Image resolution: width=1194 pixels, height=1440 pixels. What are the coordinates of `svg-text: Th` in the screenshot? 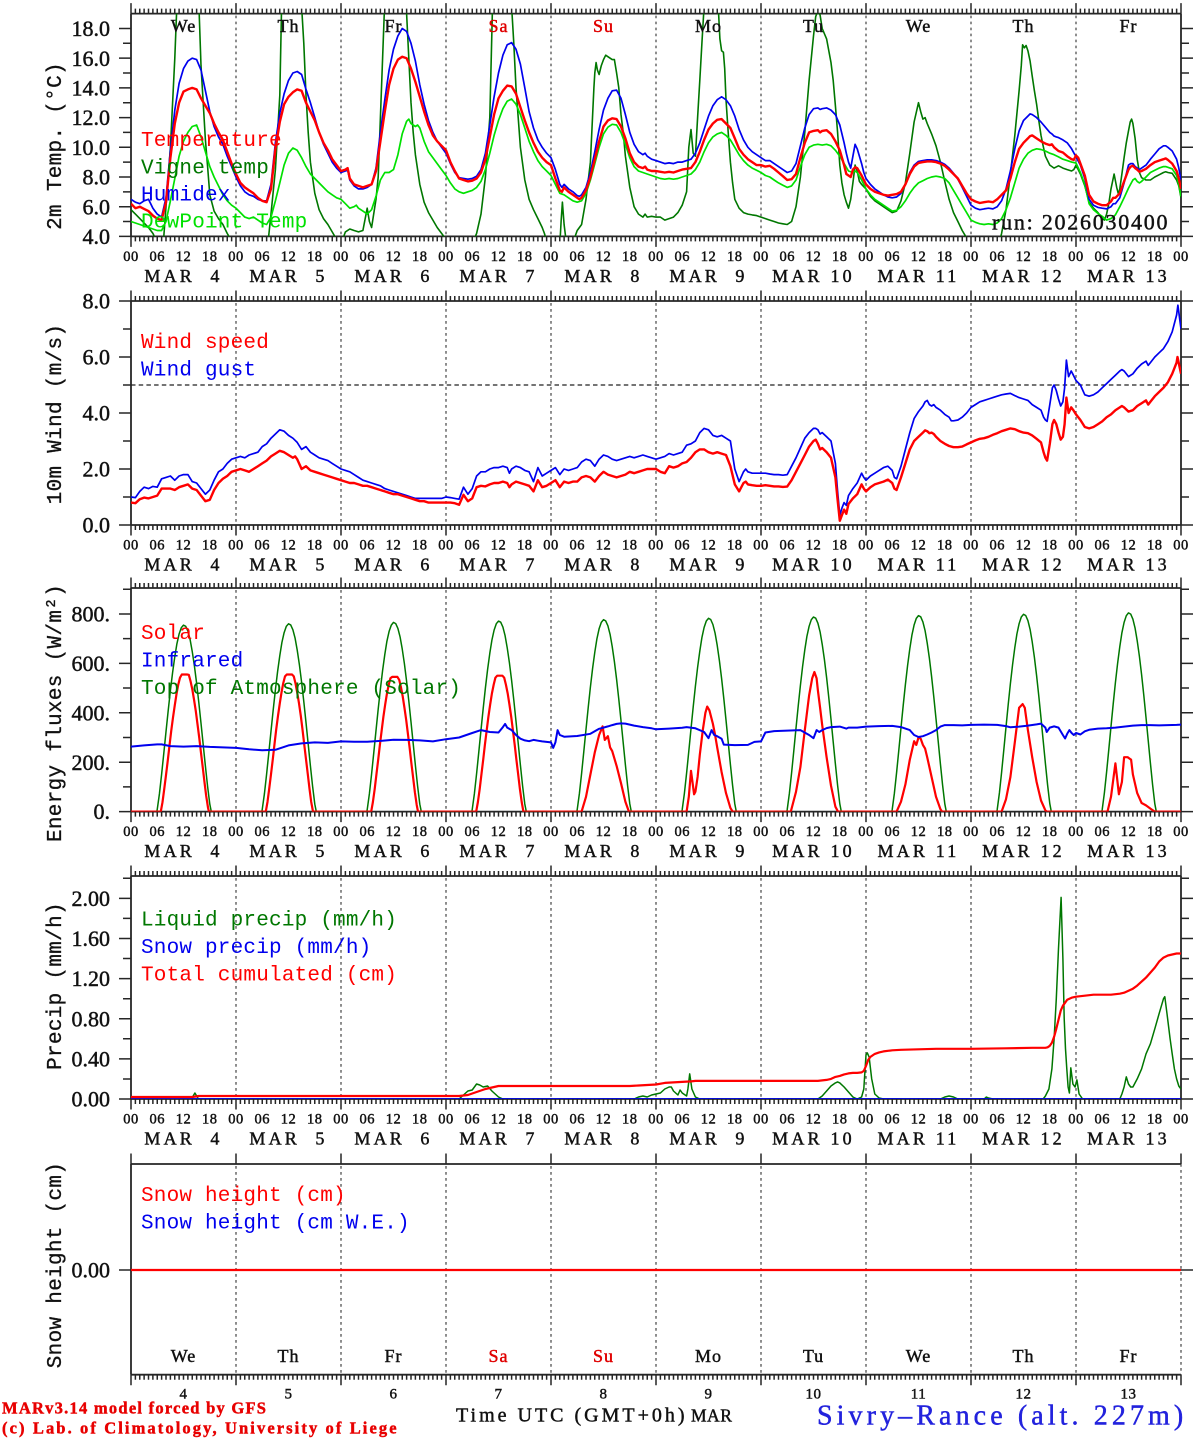 It's located at (1024, 1356).